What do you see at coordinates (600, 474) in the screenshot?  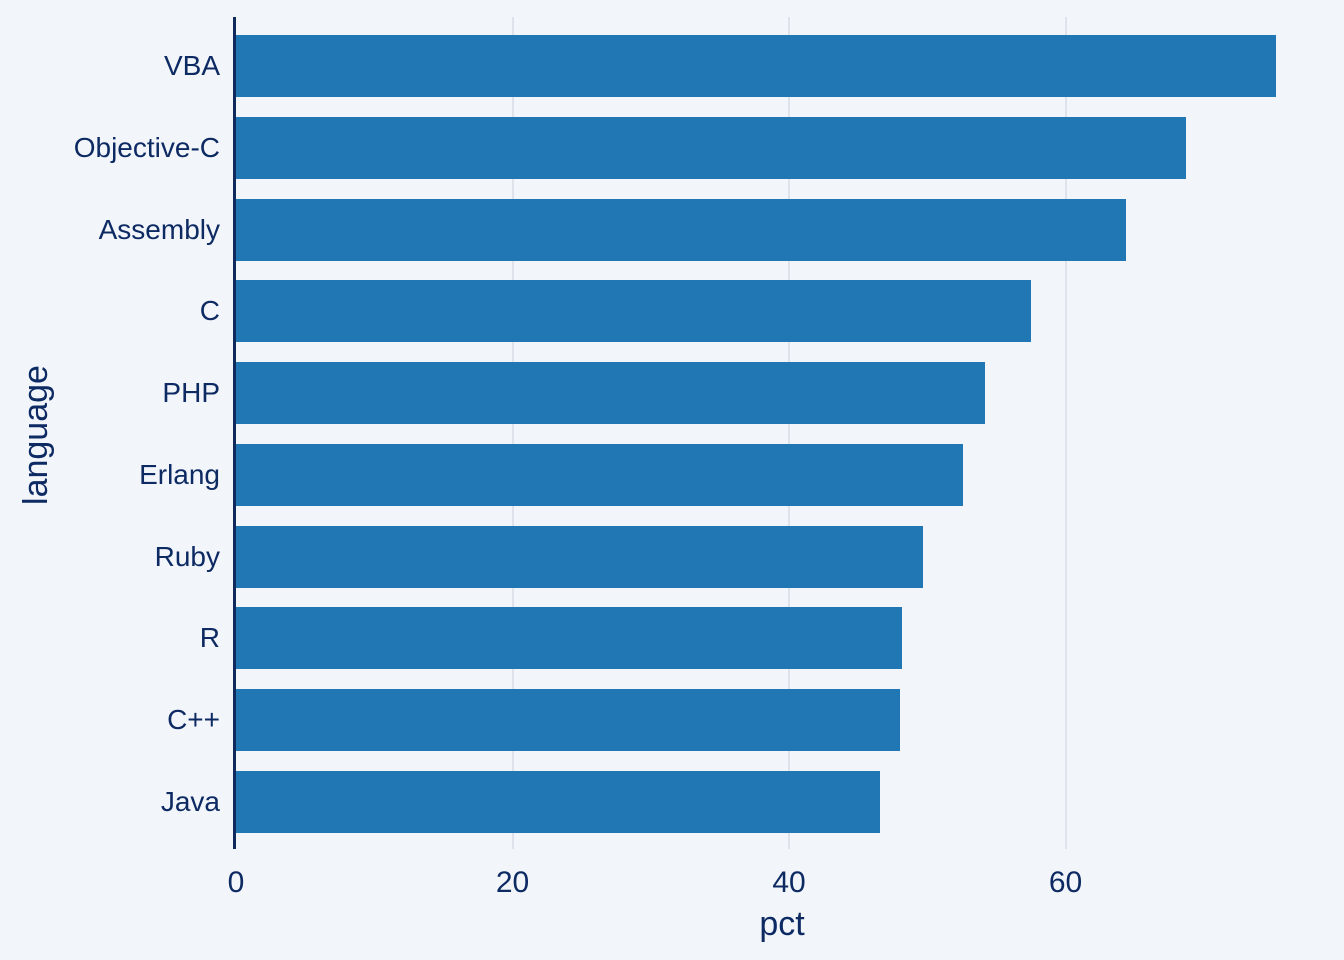 I see `bar-erlang` at bounding box center [600, 474].